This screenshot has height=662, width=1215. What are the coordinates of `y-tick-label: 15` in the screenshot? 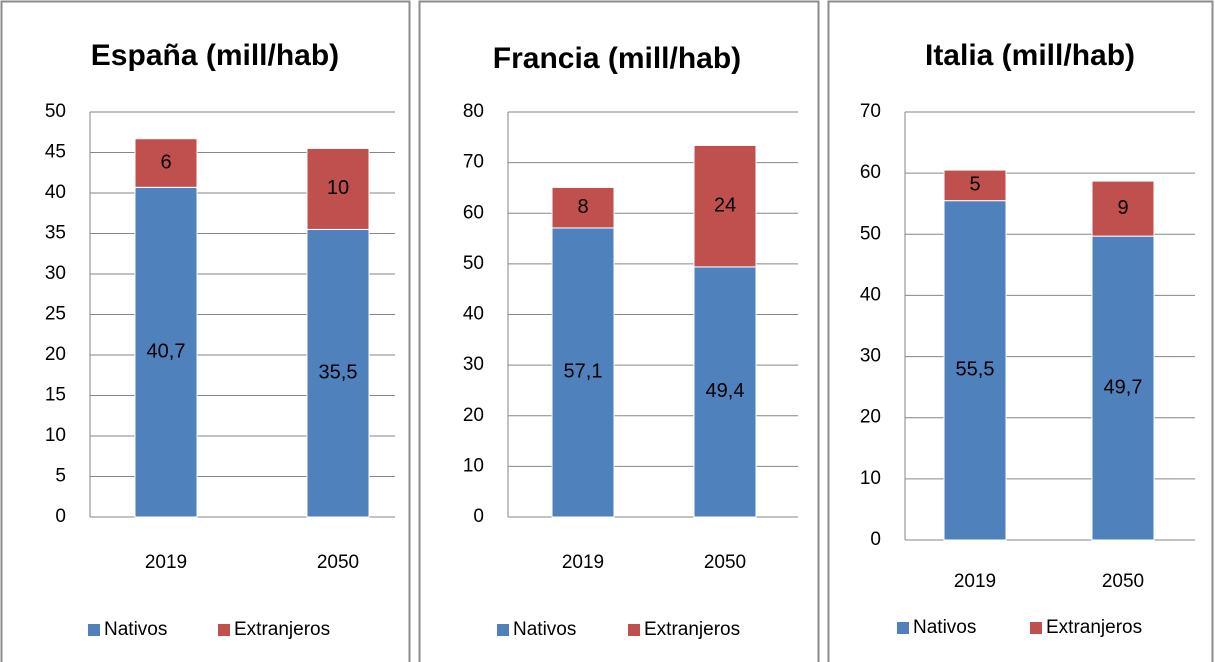 It's located at (55, 395).